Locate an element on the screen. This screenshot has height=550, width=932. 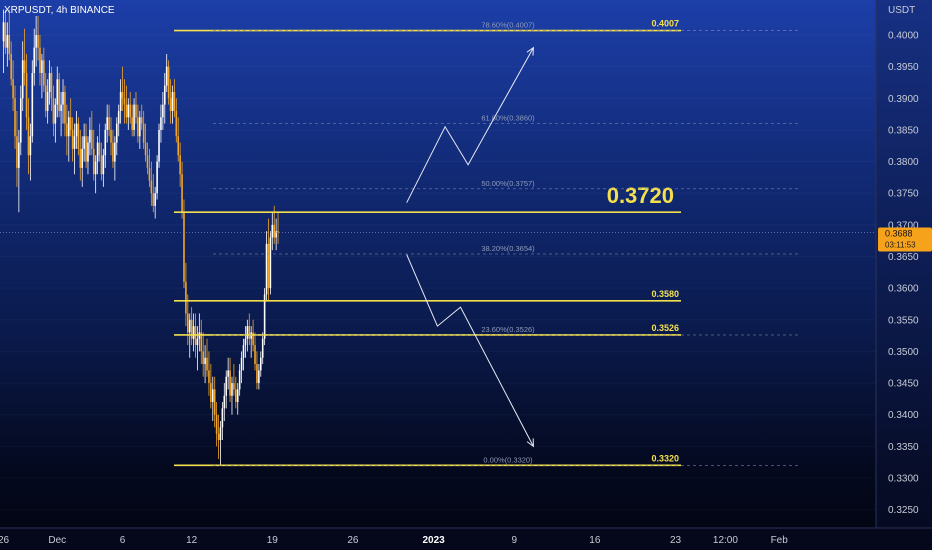
fib-label: 0.00%(0.3320) is located at coordinates (508, 459).